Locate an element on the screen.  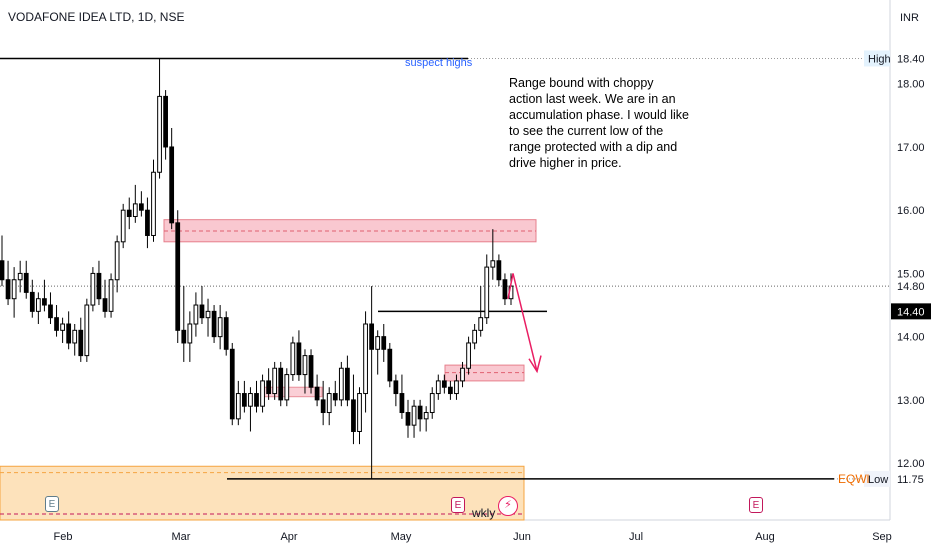
last-price-label: 14.80 is located at coordinates (911, 287).